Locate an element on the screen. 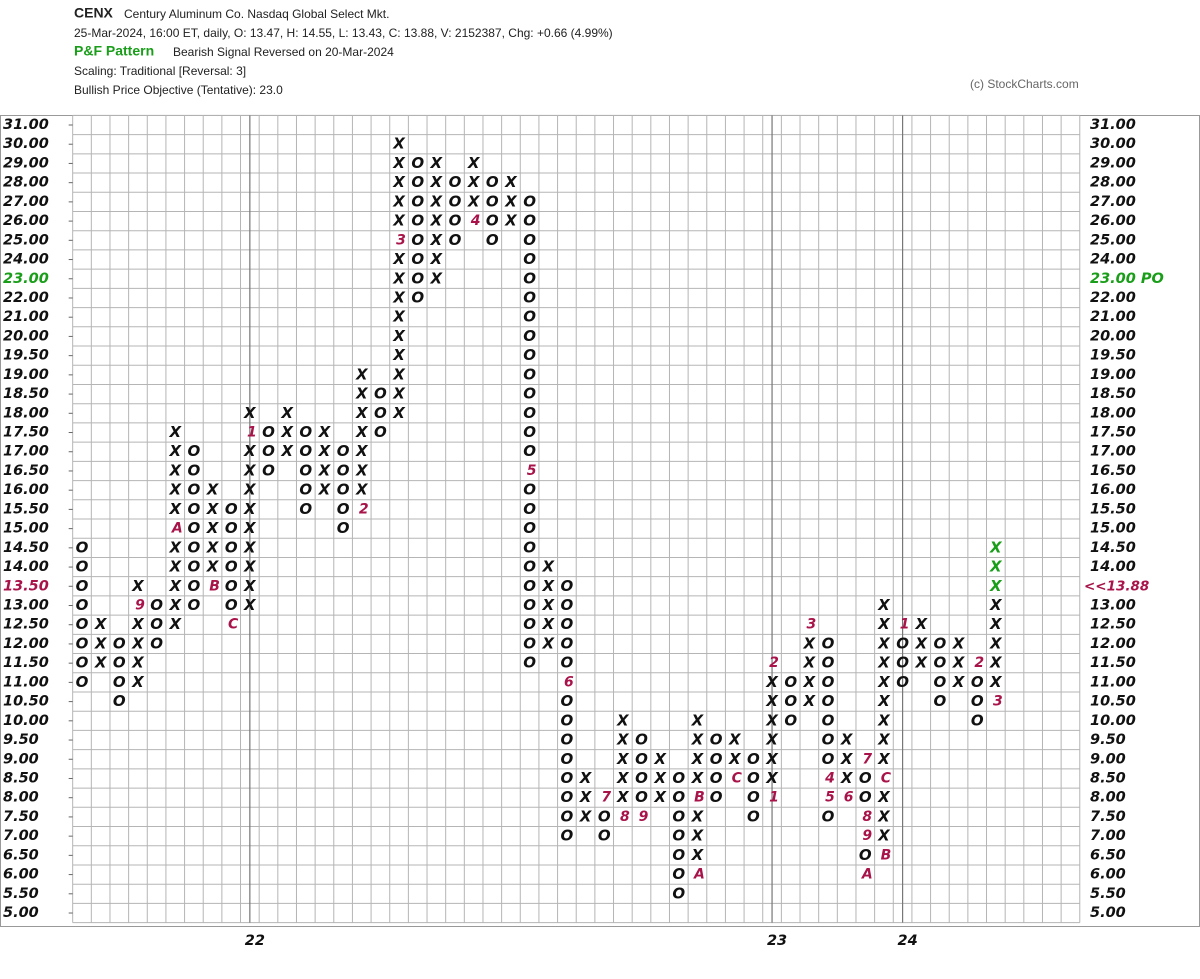  y-tick-label: 5.50 is located at coordinates (21, 894).